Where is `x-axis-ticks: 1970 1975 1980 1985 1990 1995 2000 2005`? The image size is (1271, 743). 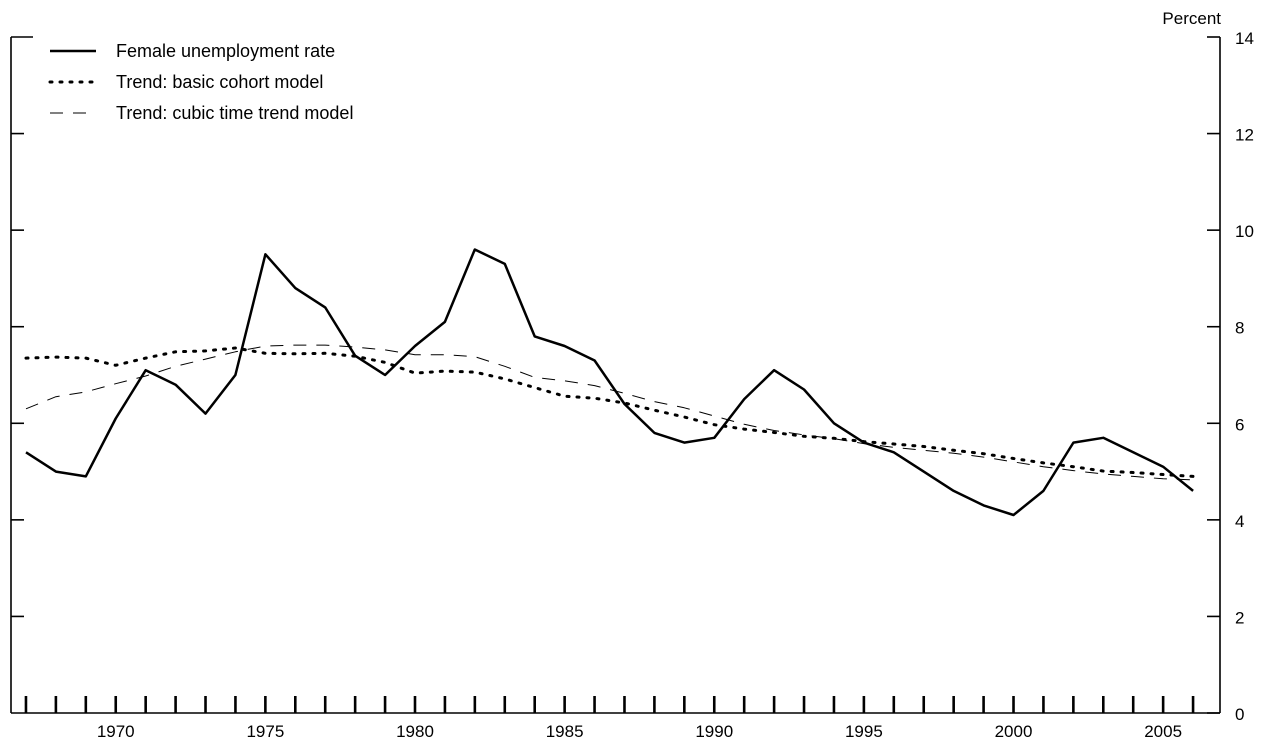 x-axis-ticks: 1970 1975 1980 1985 1990 1995 2000 2005 is located at coordinates (609, 718).